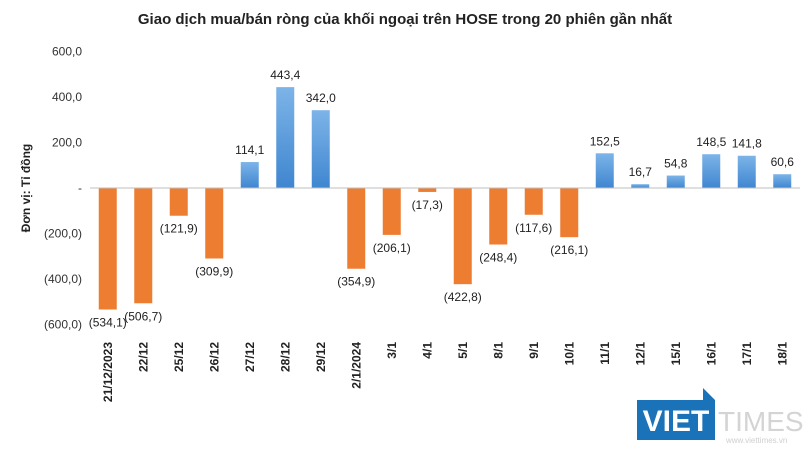 Image resolution: width=810 pixels, height=453 pixels. Describe the element at coordinates (179, 229) in the screenshot. I see `data-label: (121,9)` at that location.